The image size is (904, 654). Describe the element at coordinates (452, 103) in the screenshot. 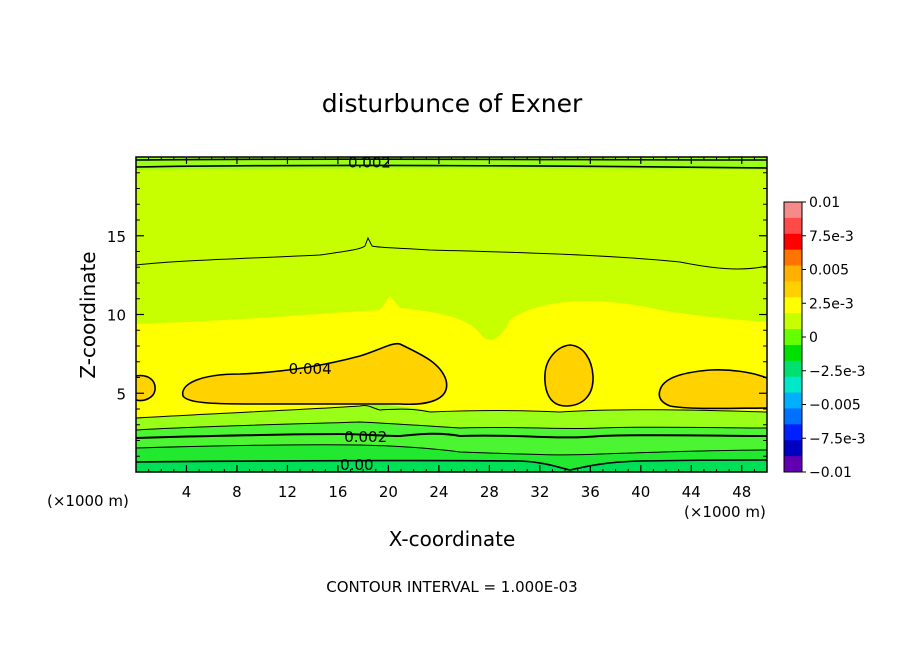

I see `chart-title: disturbunce of Exner` at that location.